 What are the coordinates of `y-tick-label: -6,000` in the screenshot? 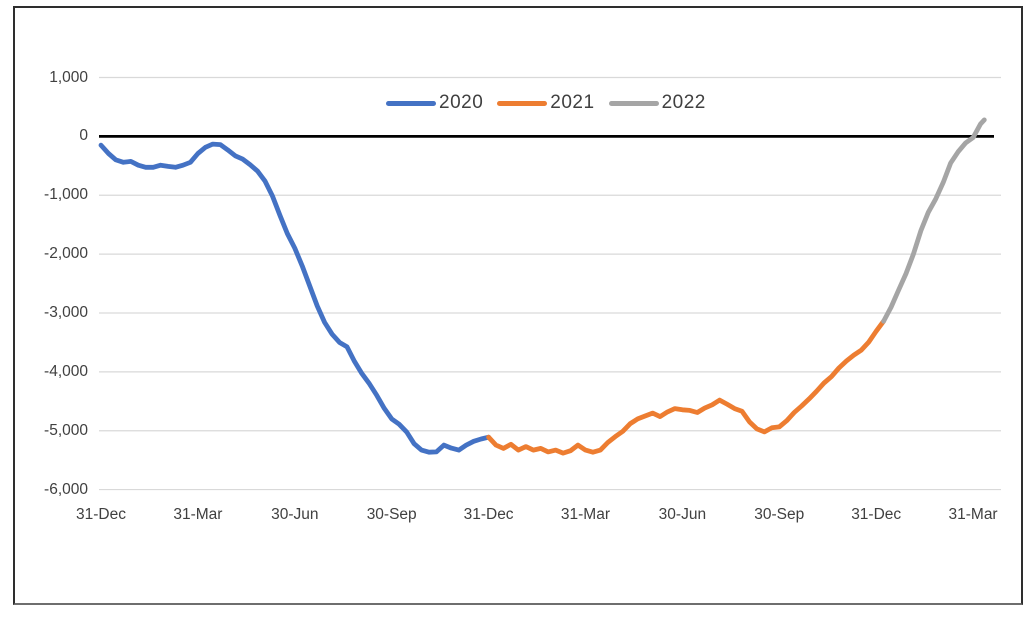 It's located at (66, 489).